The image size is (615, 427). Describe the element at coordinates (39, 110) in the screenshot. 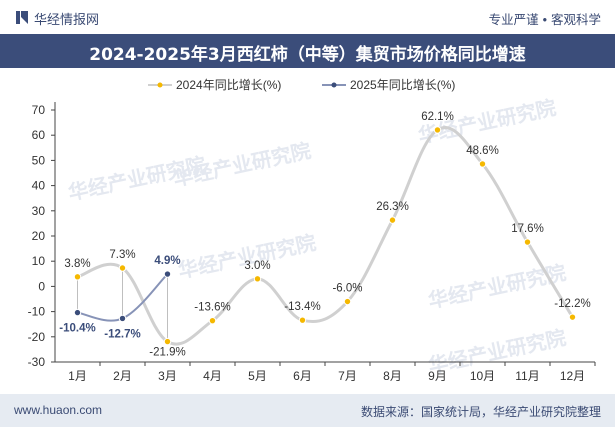

I see `y-tick-label: 70` at that location.